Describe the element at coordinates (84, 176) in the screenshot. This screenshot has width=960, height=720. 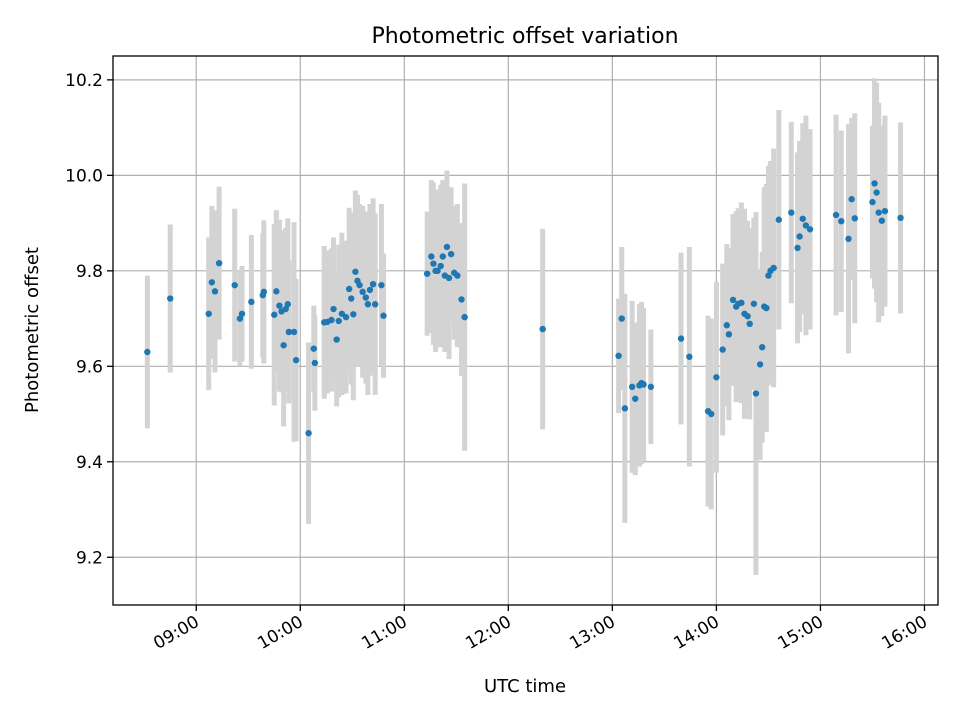
I see `y-tick-label: 10.0` at that location.